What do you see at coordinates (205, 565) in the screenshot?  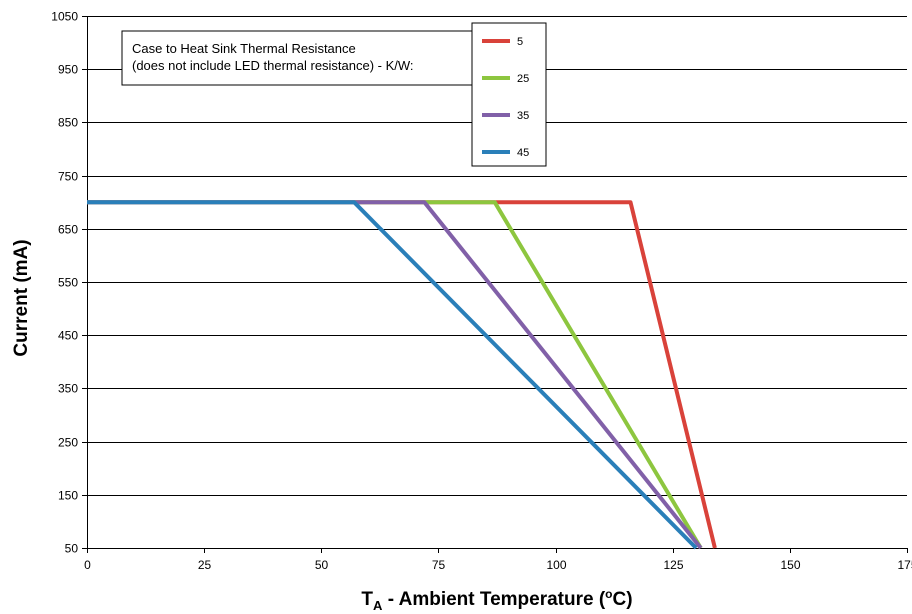 I see `x-tick-label-25: 25` at bounding box center [205, 565].